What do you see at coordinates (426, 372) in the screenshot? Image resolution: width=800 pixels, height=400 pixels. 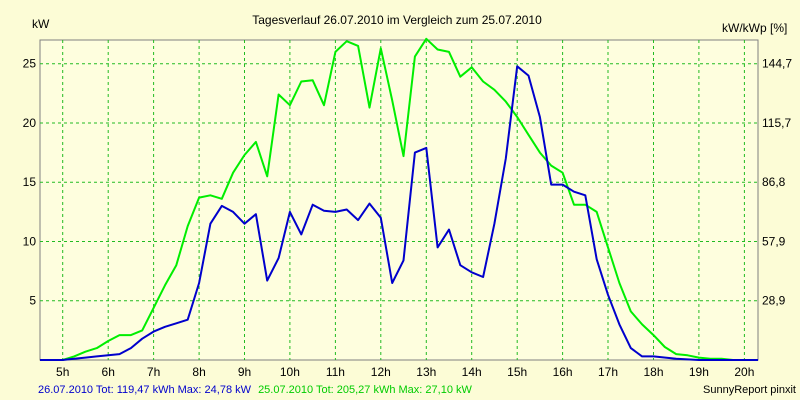 I see `x-tick-label: 13h` at bounding box center [426, 372].